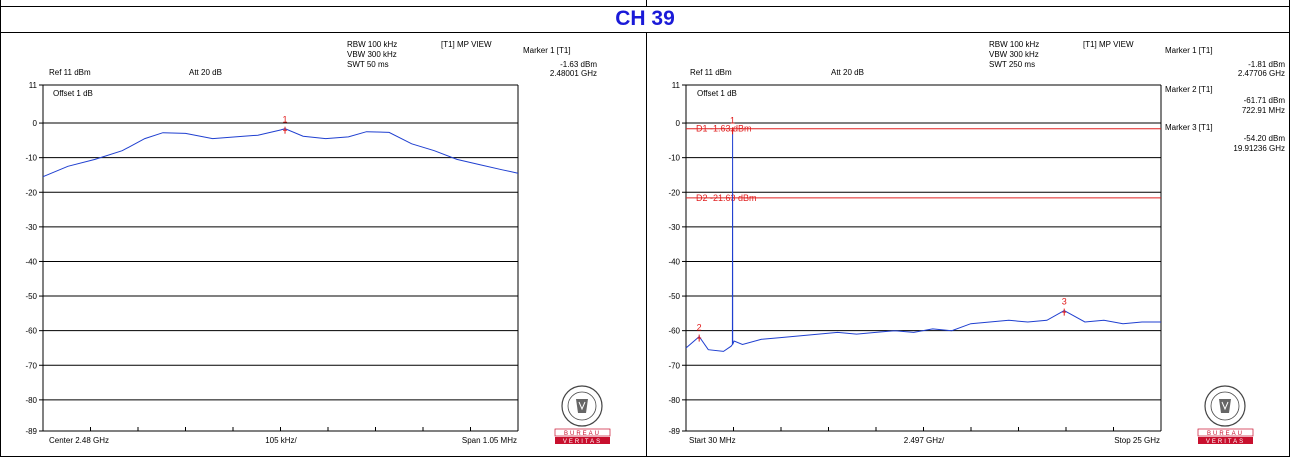 Image resolution: width=1290 pixels, height=457 pixels. I want to click on marker3-info-freq: 19.91236 GHz, so click(1259, 148).